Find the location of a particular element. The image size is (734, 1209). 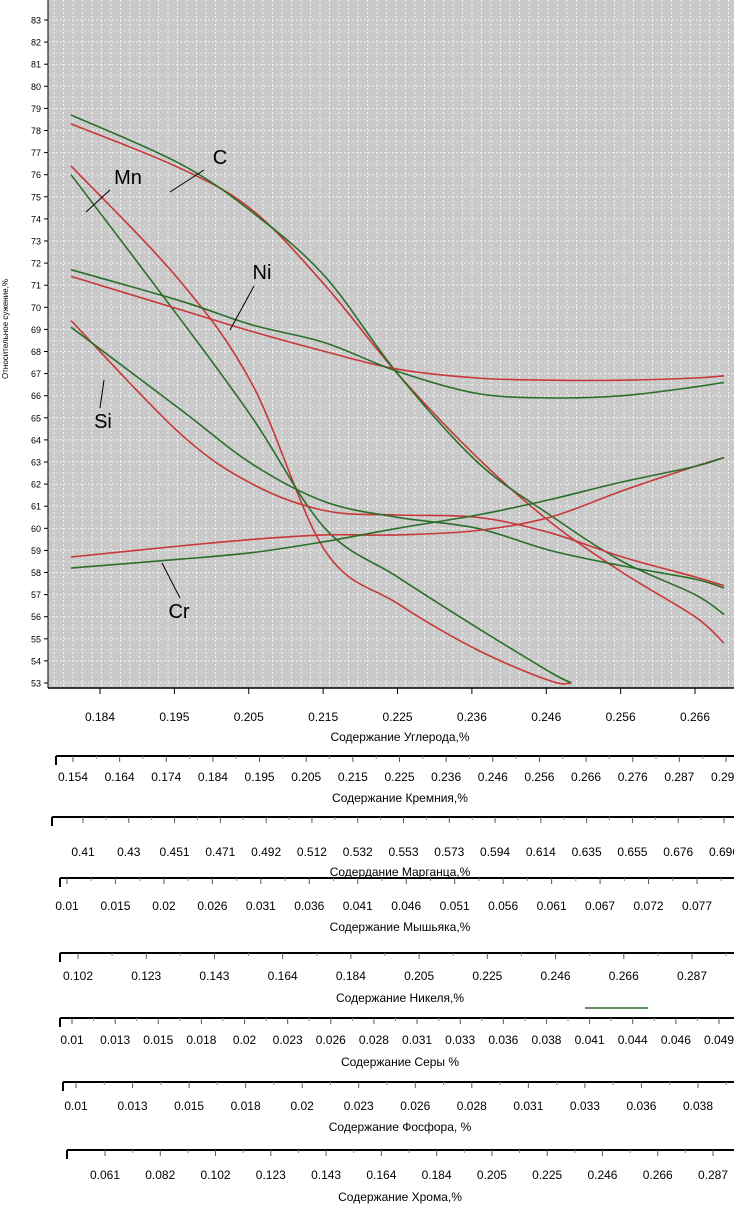

y-tick-label: 74 is located at coordinates (36, 219).